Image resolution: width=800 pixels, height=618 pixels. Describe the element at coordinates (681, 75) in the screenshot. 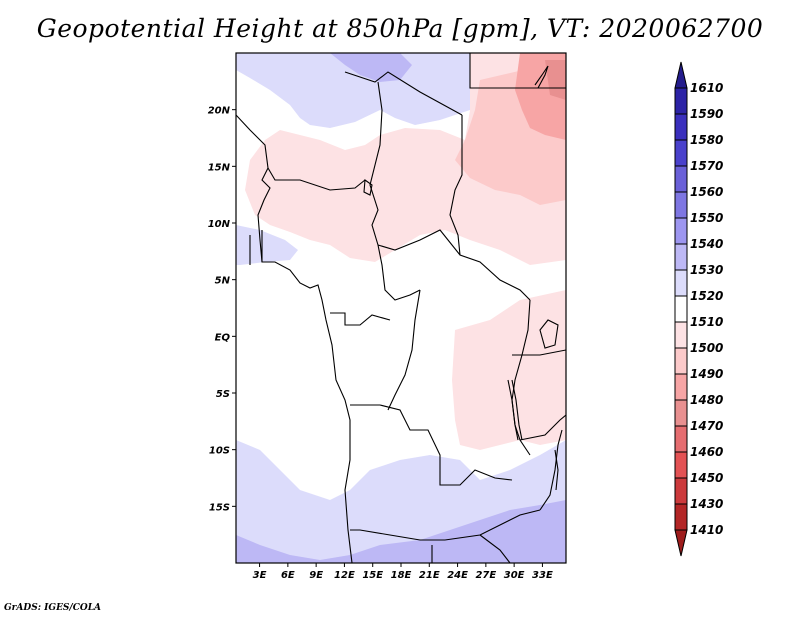

I see `colorbar-top-triangle` at that location.